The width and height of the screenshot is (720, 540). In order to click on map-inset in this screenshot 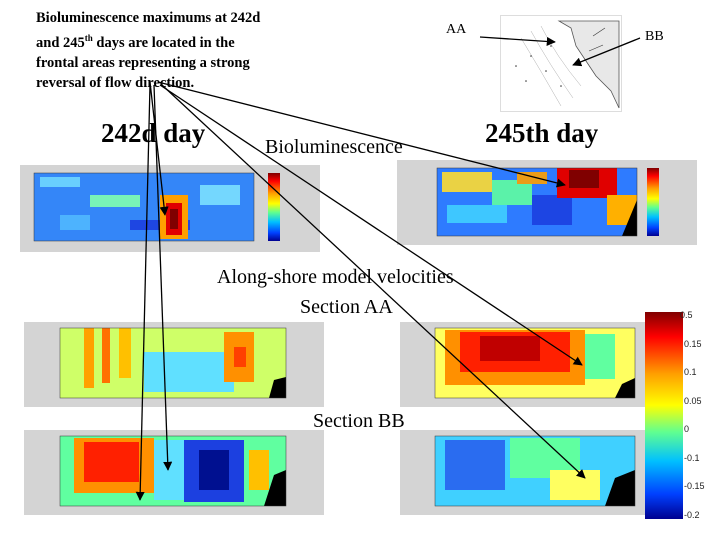, I will do `click(561, 63)`.